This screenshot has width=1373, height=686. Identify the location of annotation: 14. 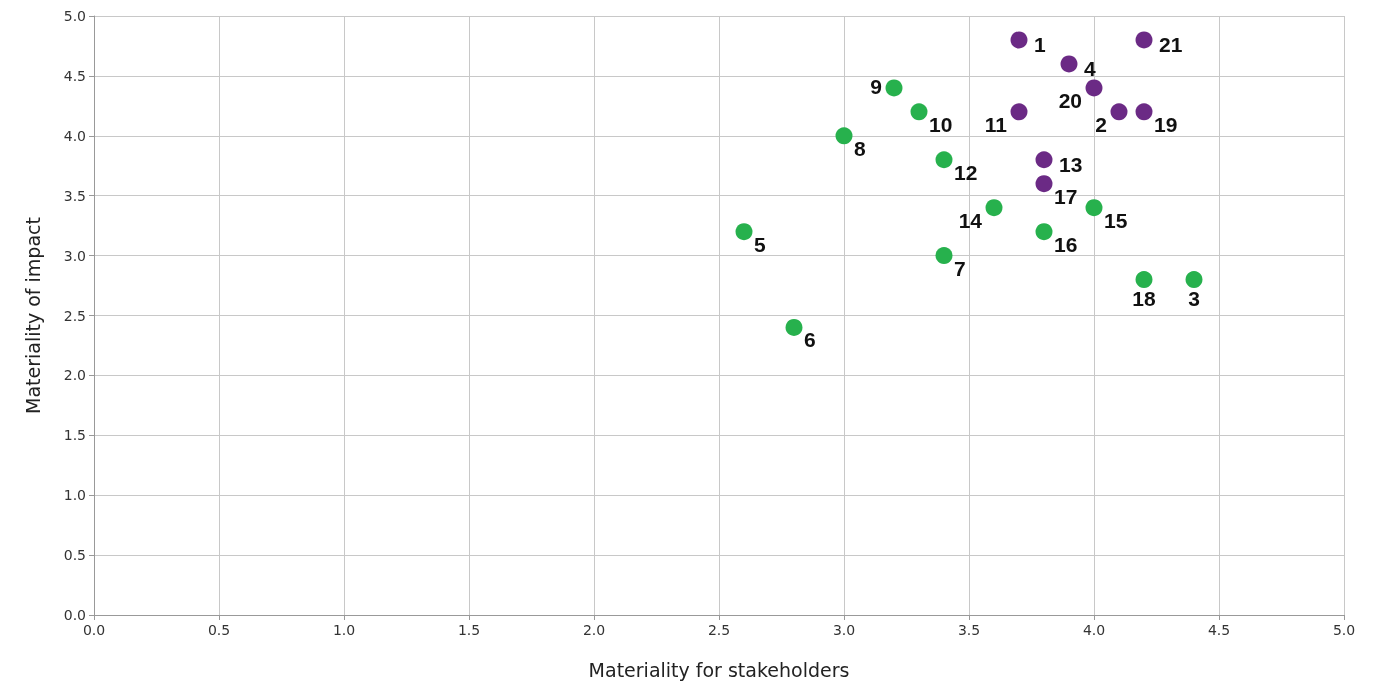
(970, 220).